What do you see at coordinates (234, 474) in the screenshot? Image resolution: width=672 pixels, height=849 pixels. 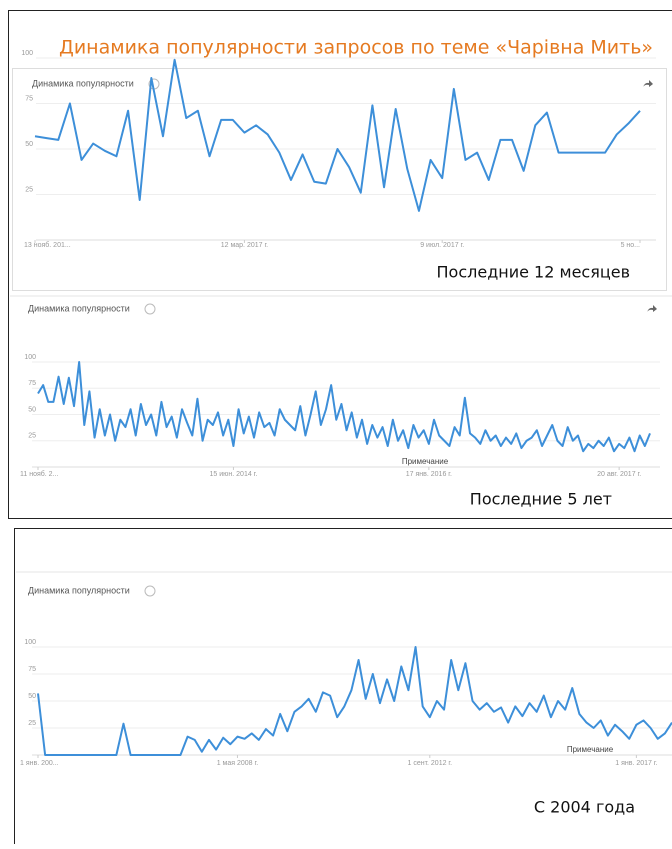 I see `x-tick-label: 15 июн. 2014 г.` at bounding box center [234, 474].